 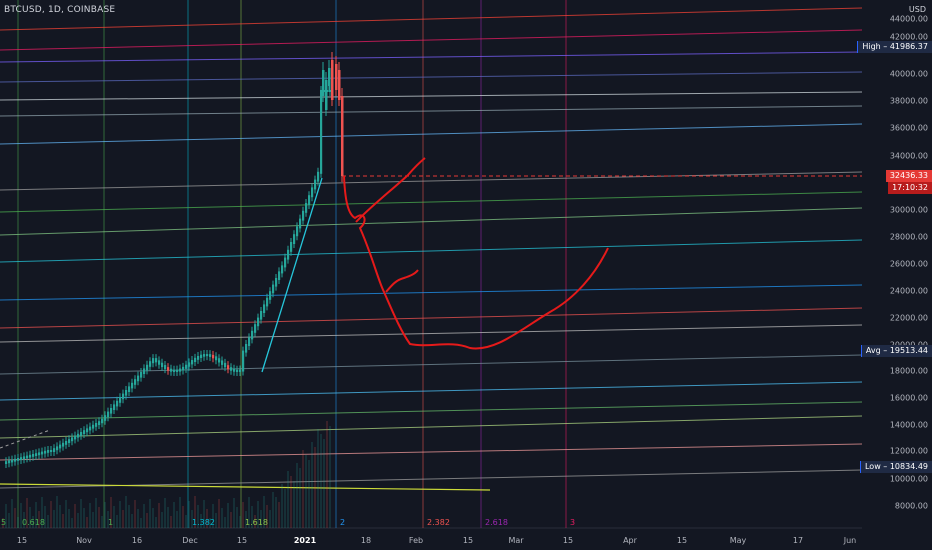 I want to click on time-tick-label: May, so click(x=738, y=540).